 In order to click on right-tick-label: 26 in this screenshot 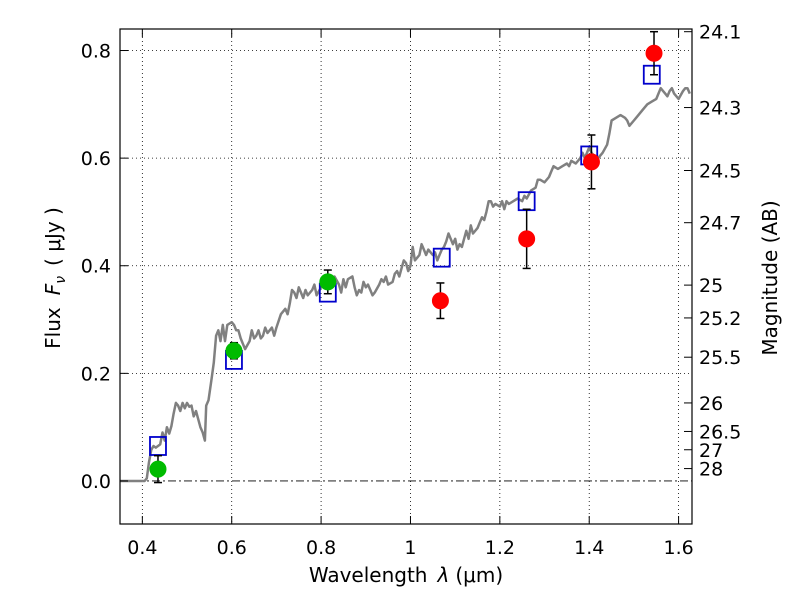, I will do `click(711, 404)`.